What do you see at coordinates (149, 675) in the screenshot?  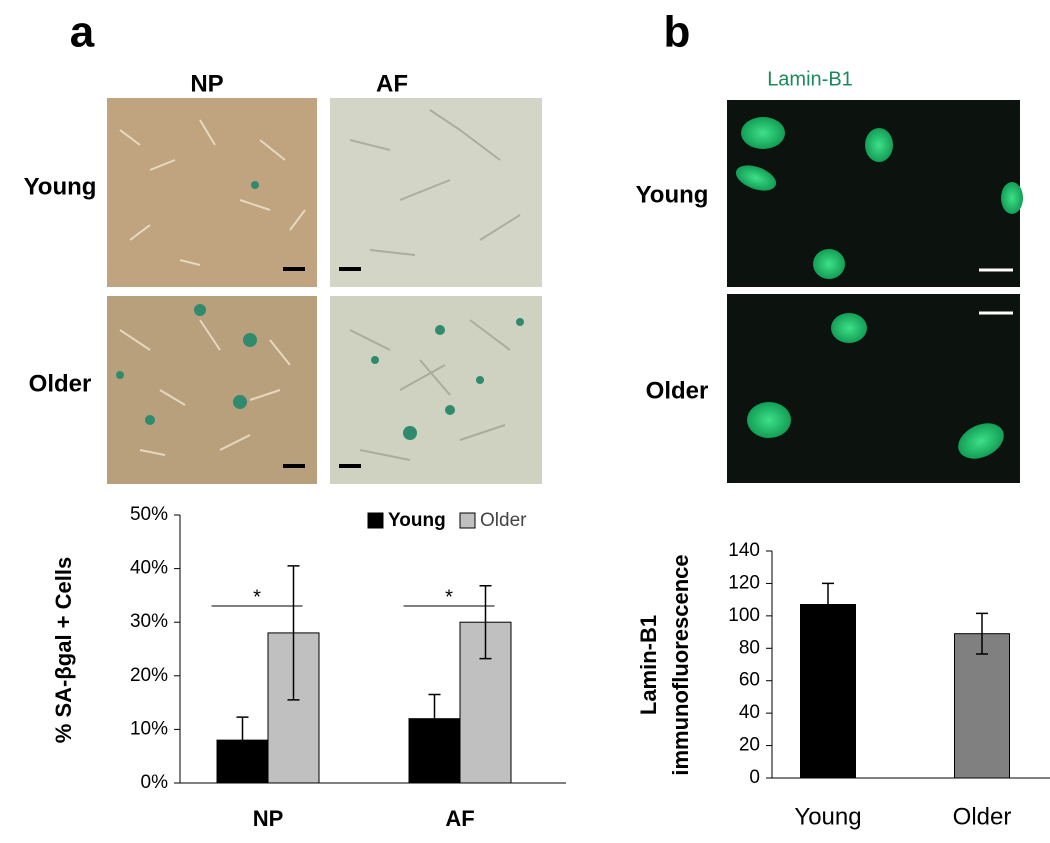 I see `y-tick-label: 20%` at bounding box center [149, 675].